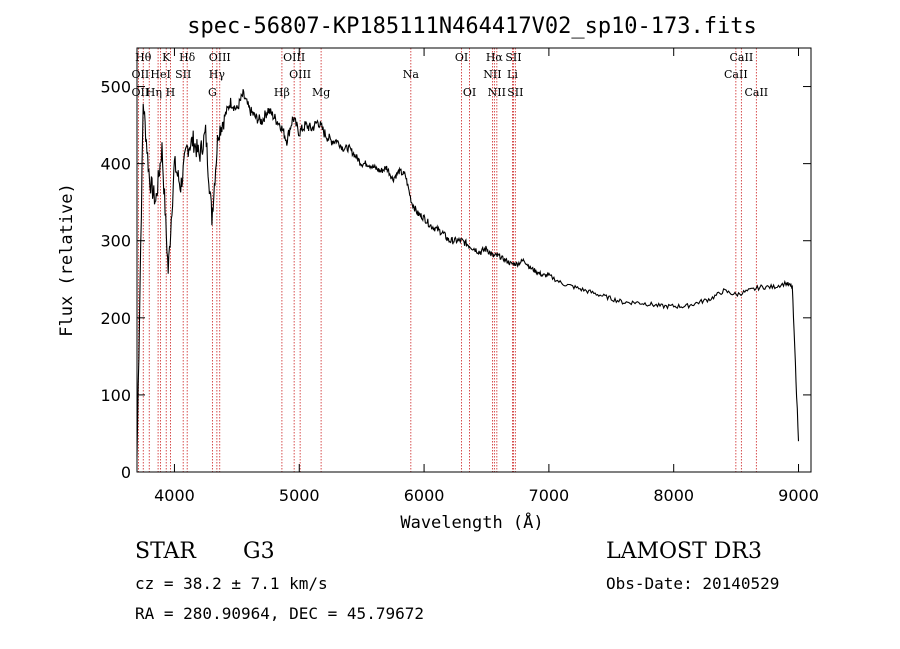  I want to click on y-tick-label: 300, so click(115, 241).